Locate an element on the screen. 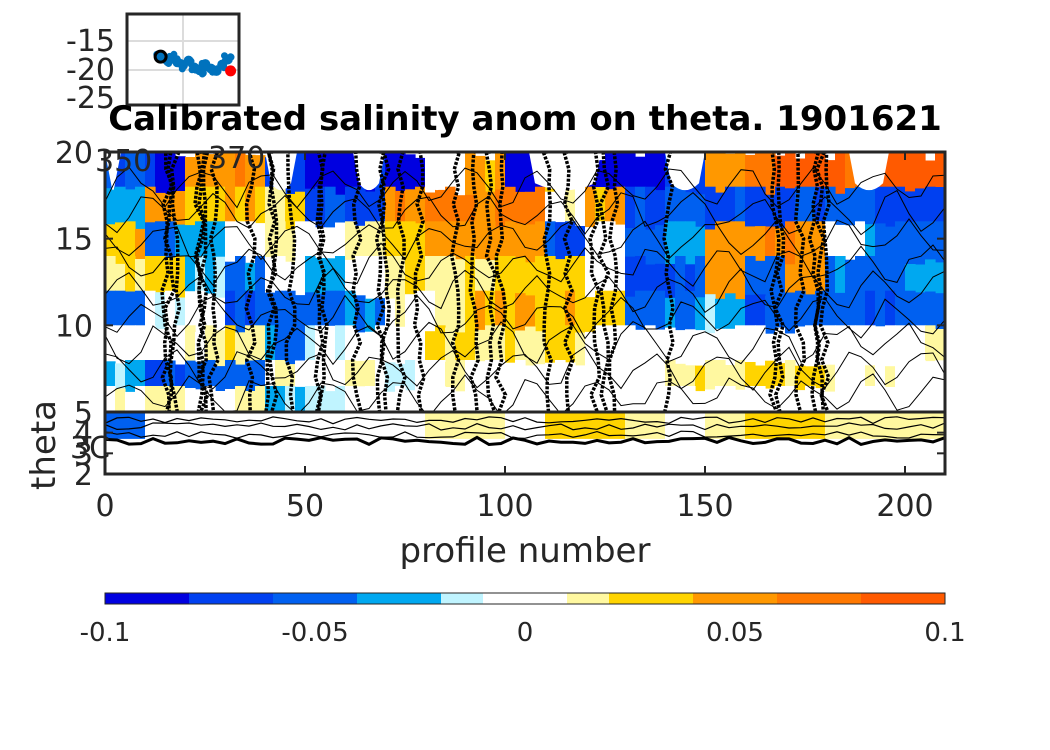 The width and height of the screenshot is (1050, 750). stray-tick-label: 370 is located at coordinates (236, 158).